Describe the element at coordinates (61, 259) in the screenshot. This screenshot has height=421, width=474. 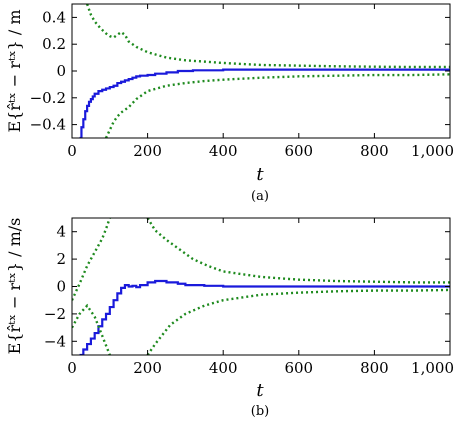
I see `y-tick-label: 2` at that location.